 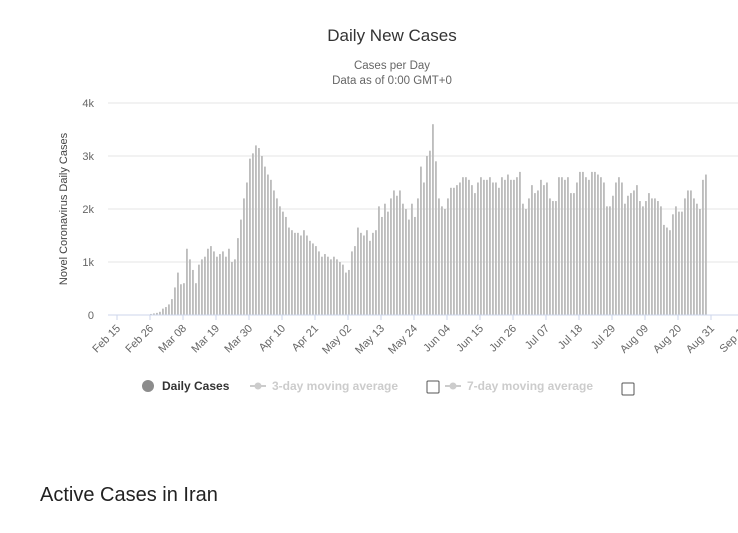 What do you see at coordinates (540, 387) in the screenshot?
I see `legend-item-7-day-moving-average: 7-day moving average` at bounding box center [540, 387].